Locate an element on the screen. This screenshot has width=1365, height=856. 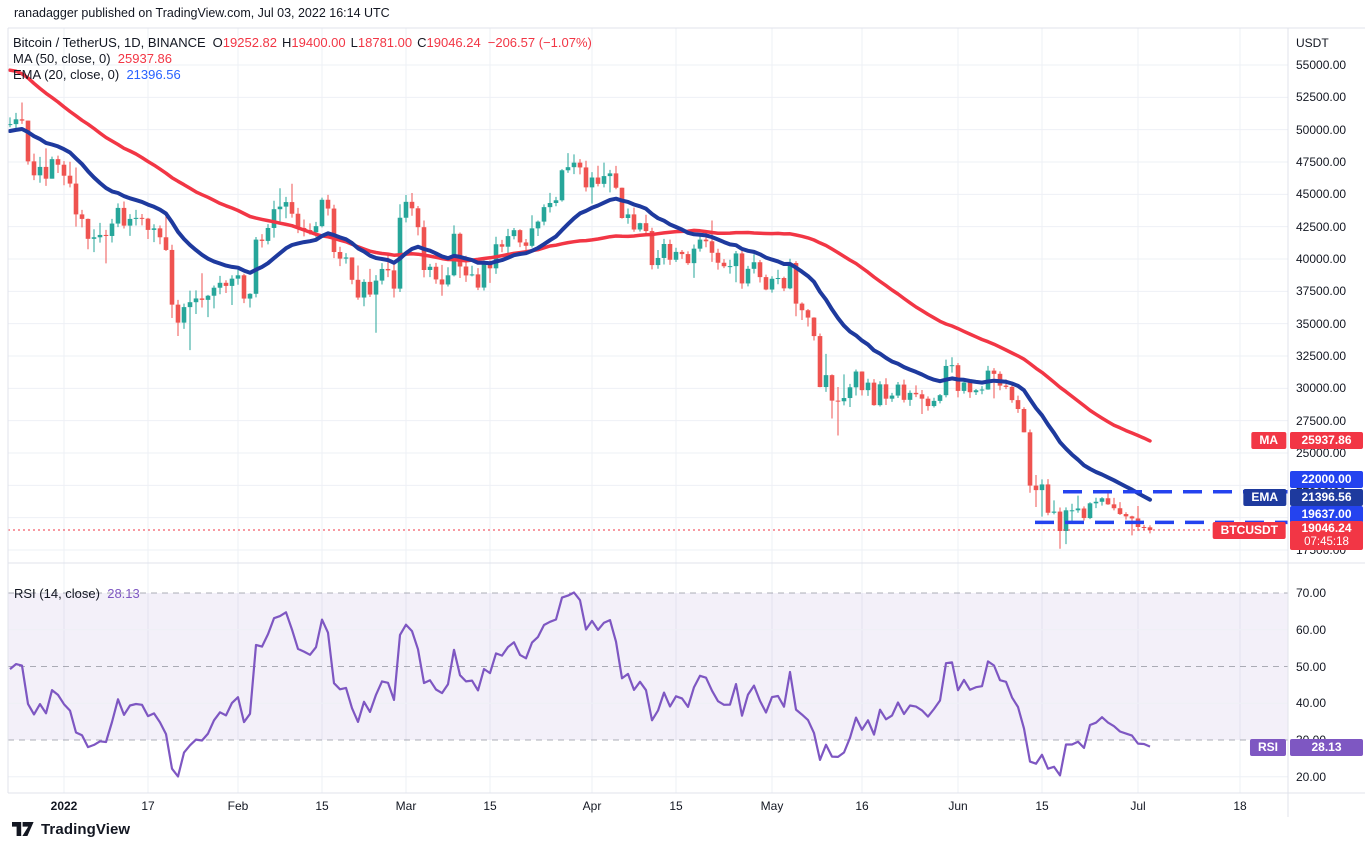
price-axis-currency: USDT is located at coordinates (1312, 43).